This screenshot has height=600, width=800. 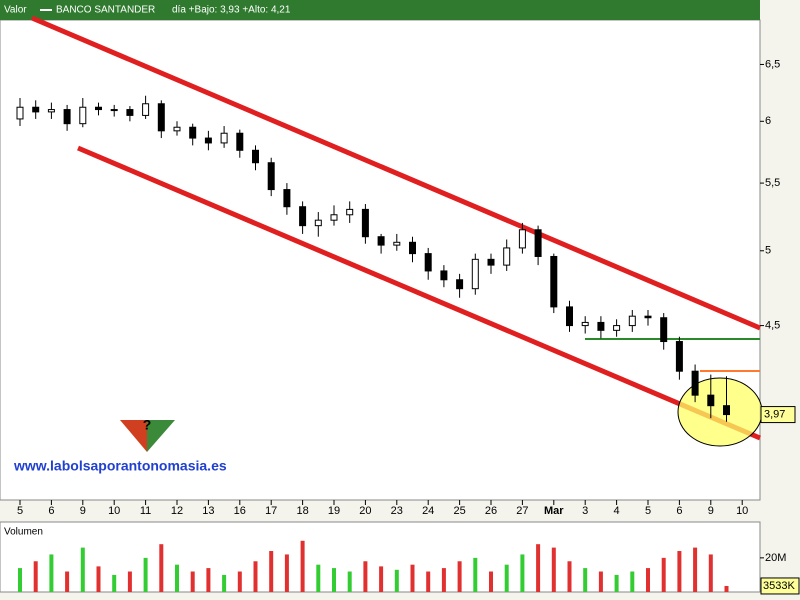 I want to click on logo-right, so click(x=161, y=436).